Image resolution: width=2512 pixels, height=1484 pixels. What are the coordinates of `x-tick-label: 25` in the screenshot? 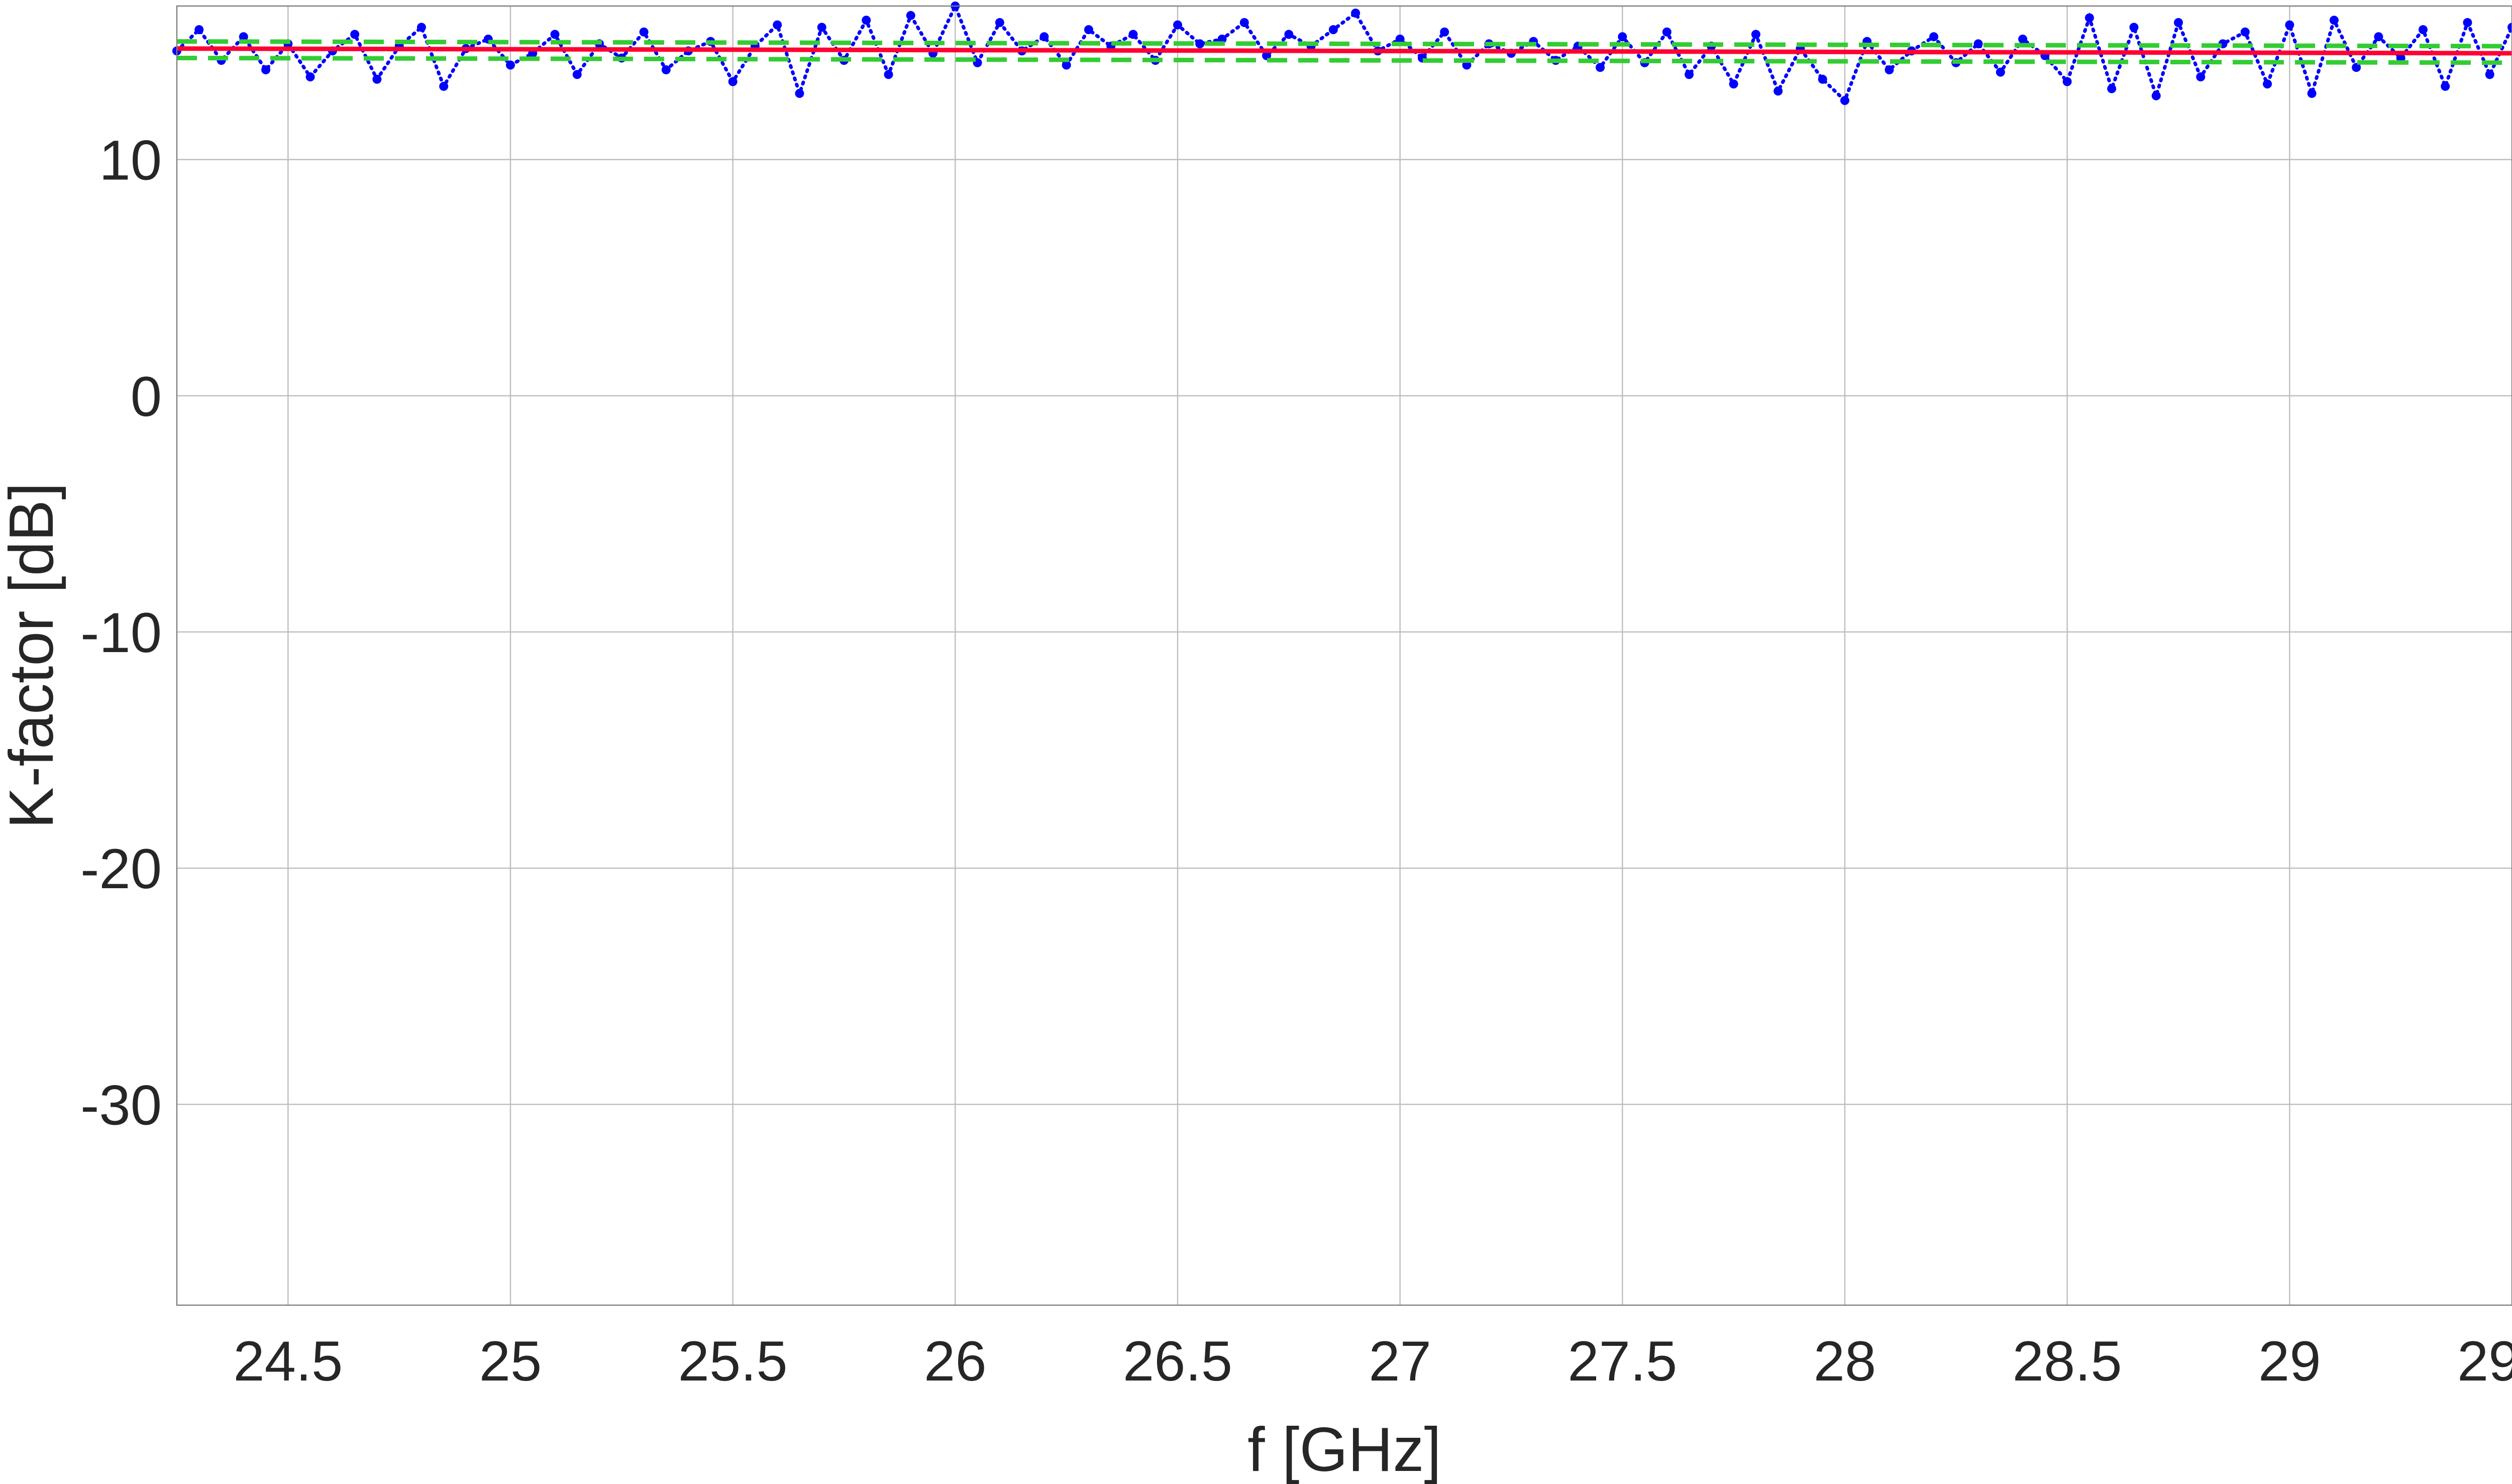 It's located at (510, 1361).